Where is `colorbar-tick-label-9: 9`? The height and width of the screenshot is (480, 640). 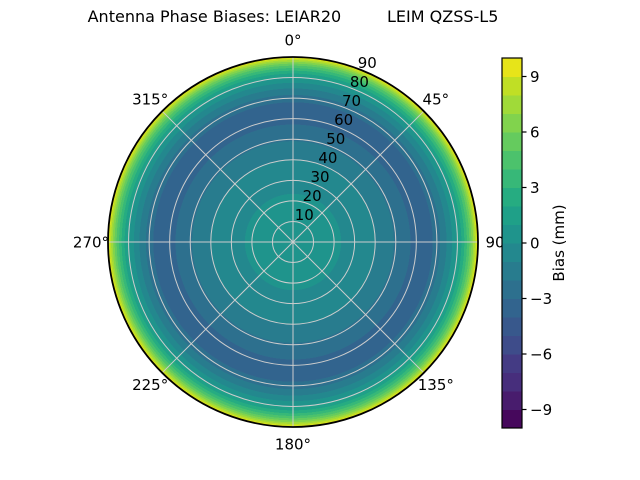 colorbar-tick-label-9: 9 is located at coordinates (535, 77).